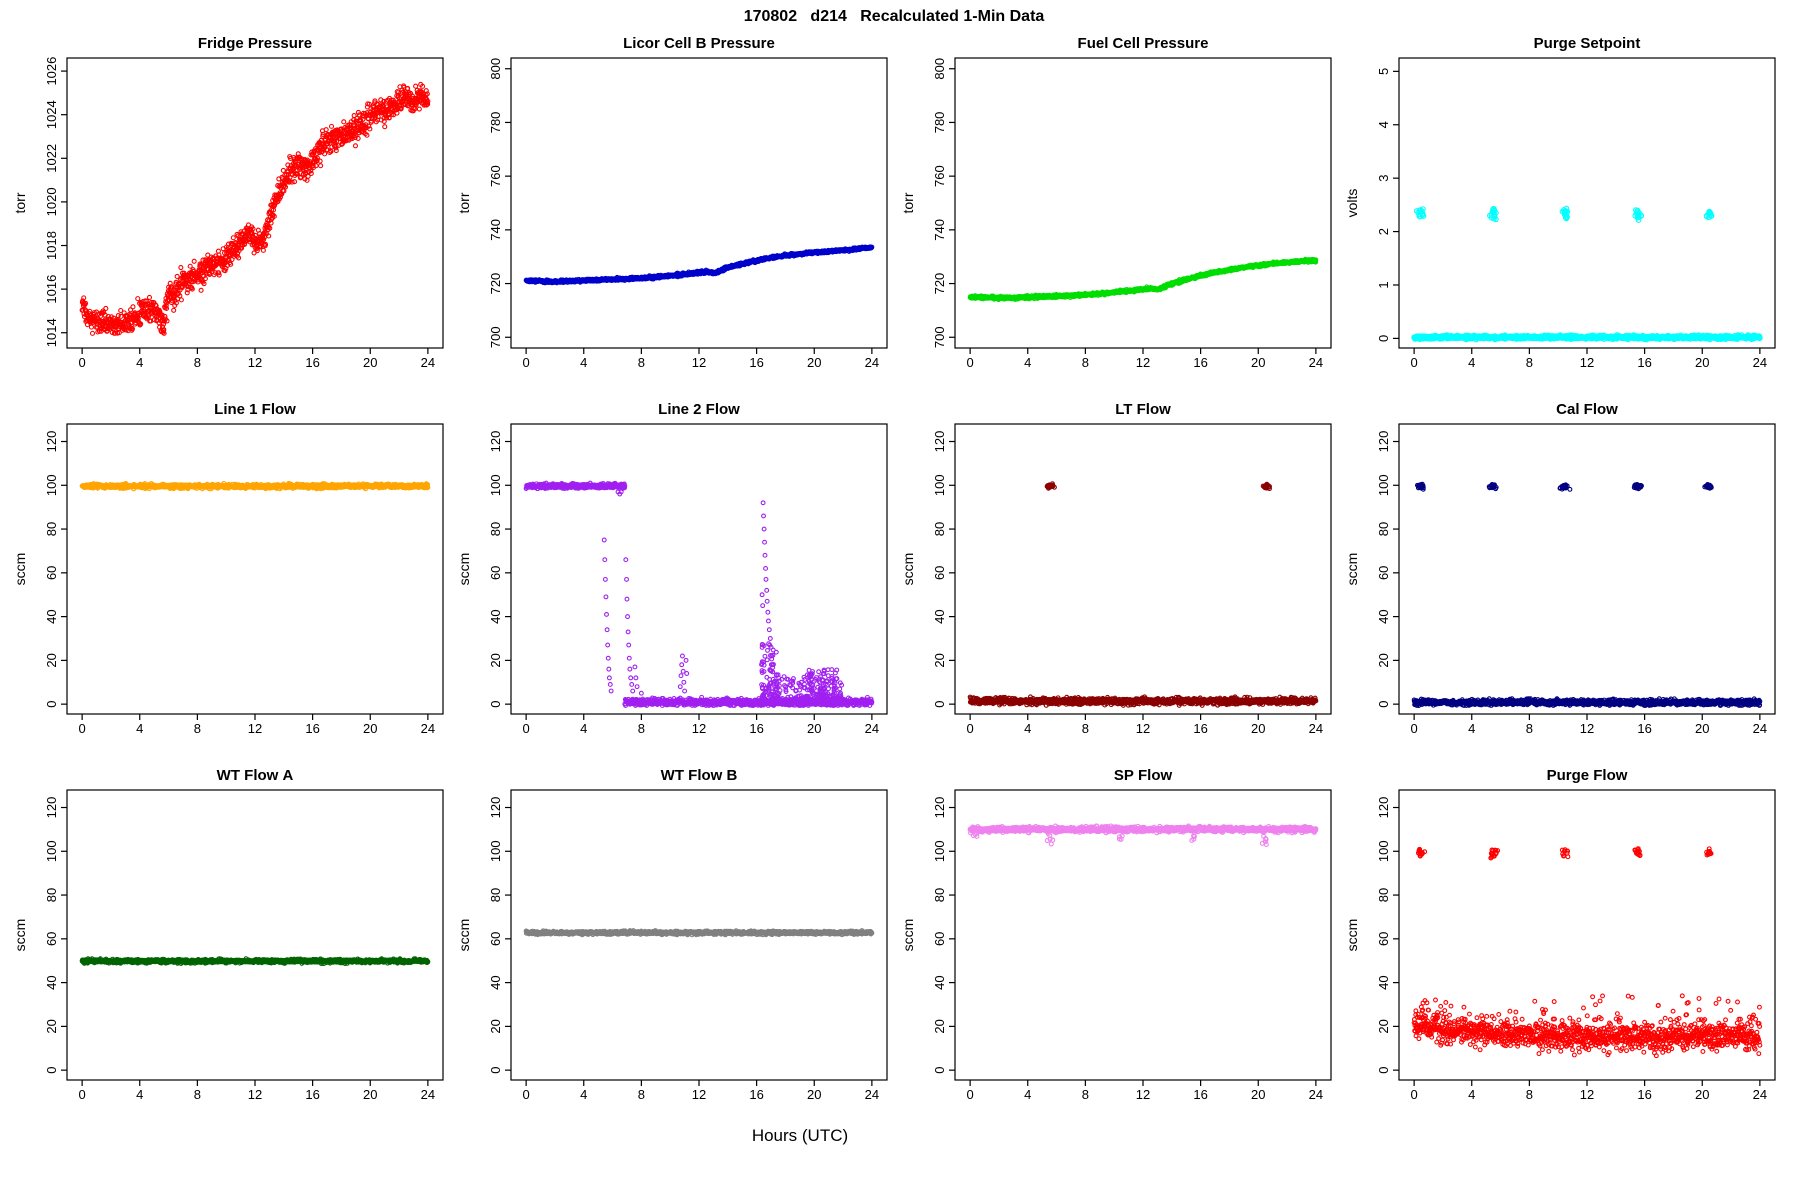  Describe the element at coordinates (676, 943) in the screenshot. I see `panel-wt-flow-b` at that location.